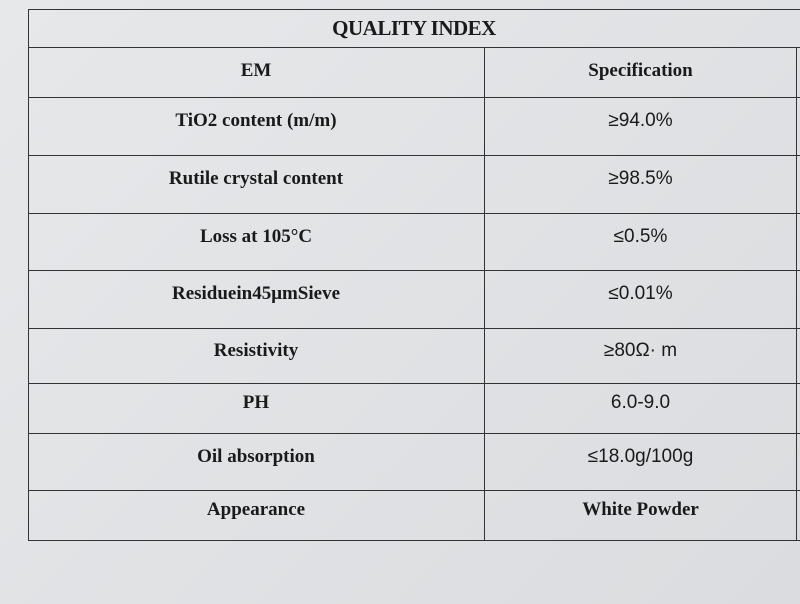  I want to click on item-cell: TiO2 content (m/m), so click(256, 120).